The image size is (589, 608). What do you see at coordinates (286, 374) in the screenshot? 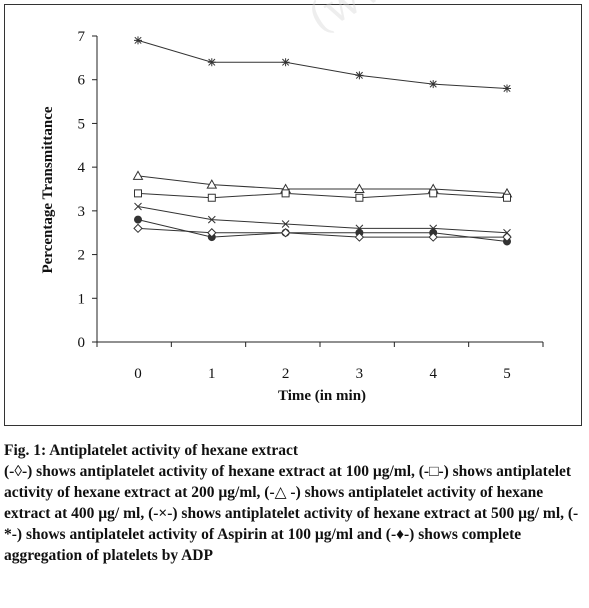
I see `x-tick-label: 2` at bounding box center [286, 374].